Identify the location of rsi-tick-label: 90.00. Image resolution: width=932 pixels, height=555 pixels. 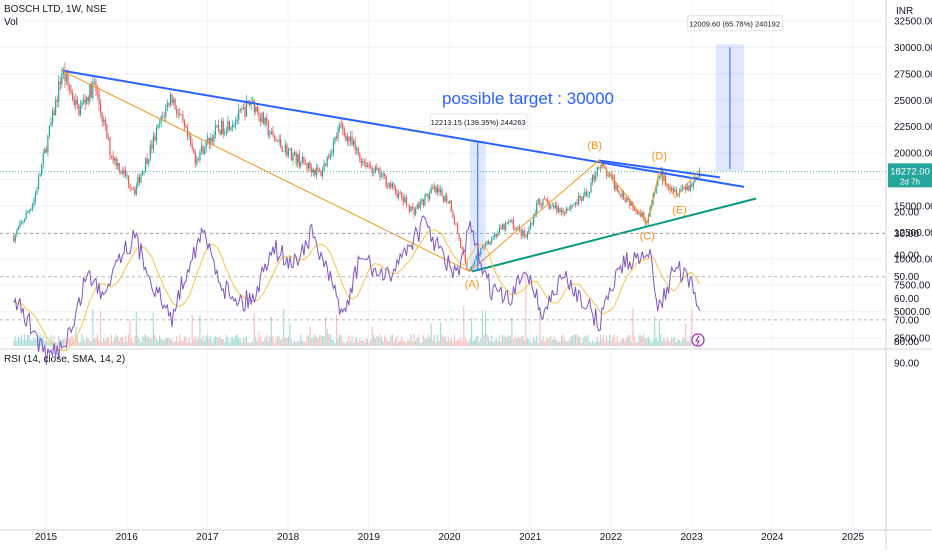
(906, 364).